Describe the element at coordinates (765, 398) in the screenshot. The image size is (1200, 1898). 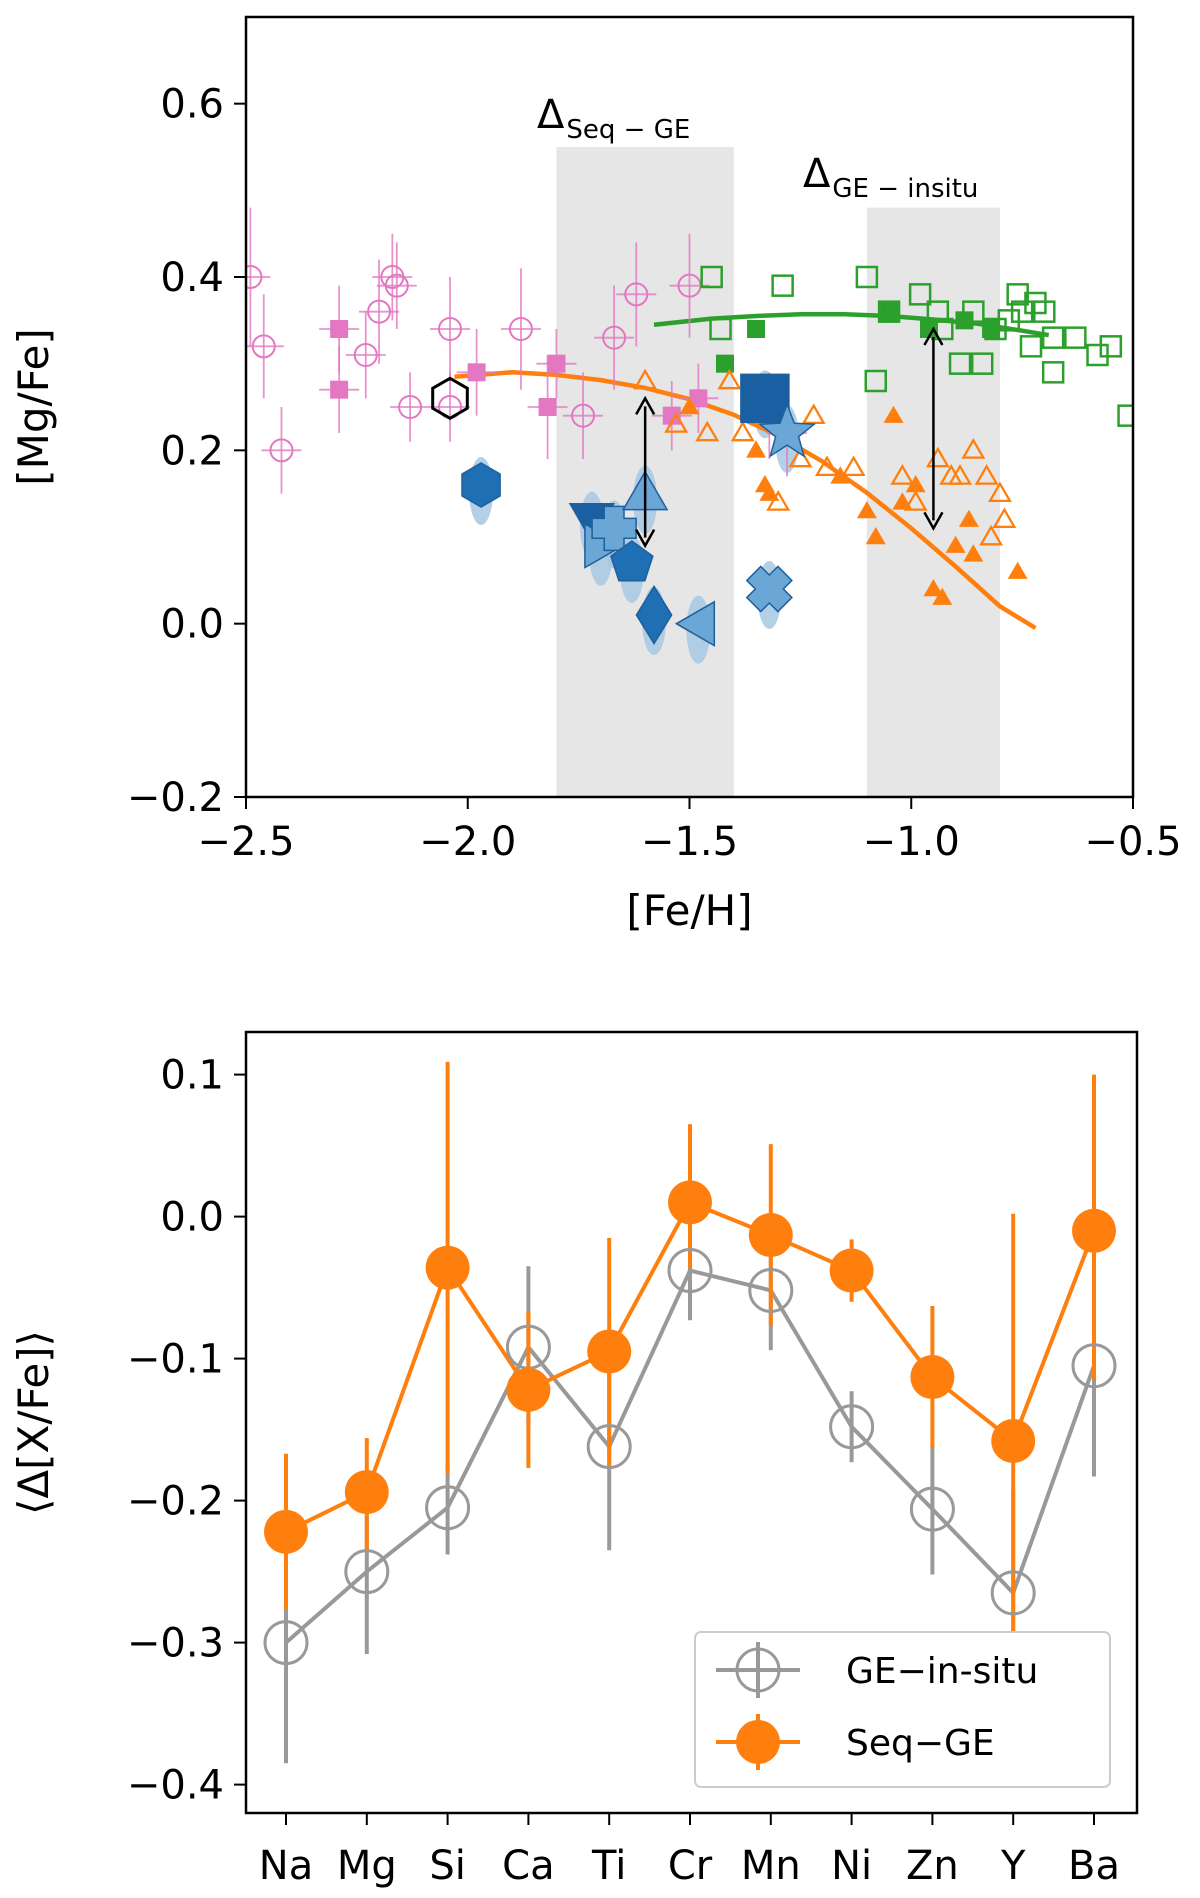
I see `data-point-6-8-square` at that location.